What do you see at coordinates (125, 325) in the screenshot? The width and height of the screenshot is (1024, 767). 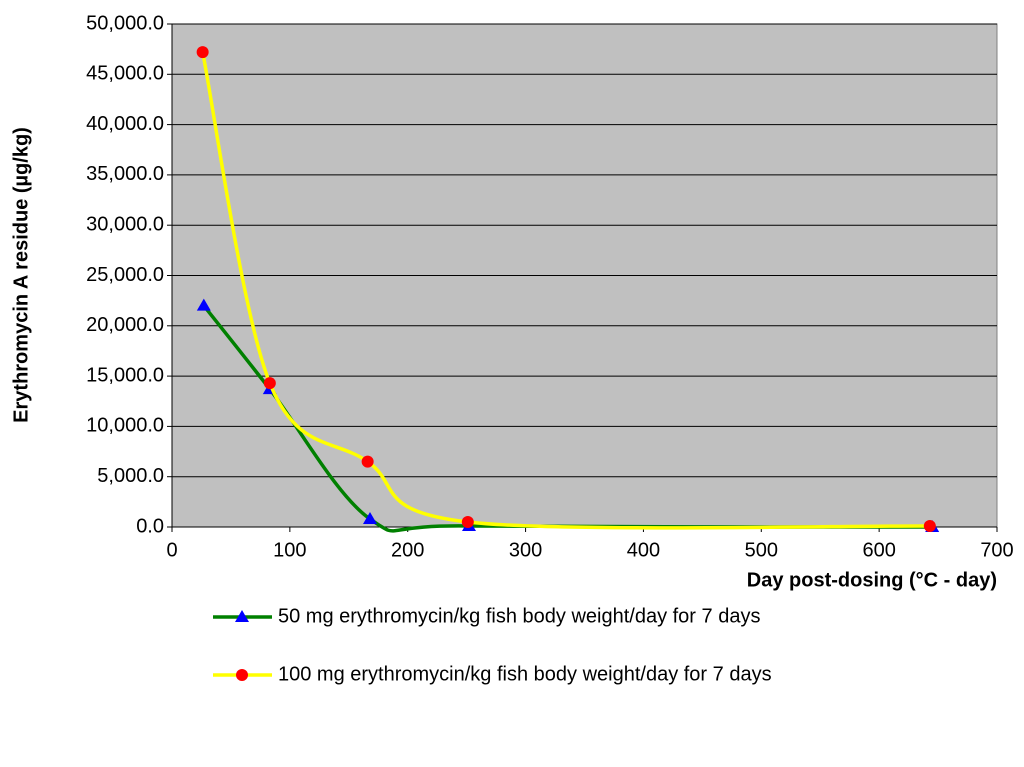 I see `y-tick-label: 20,000.0` at bounding box center [125, 325].